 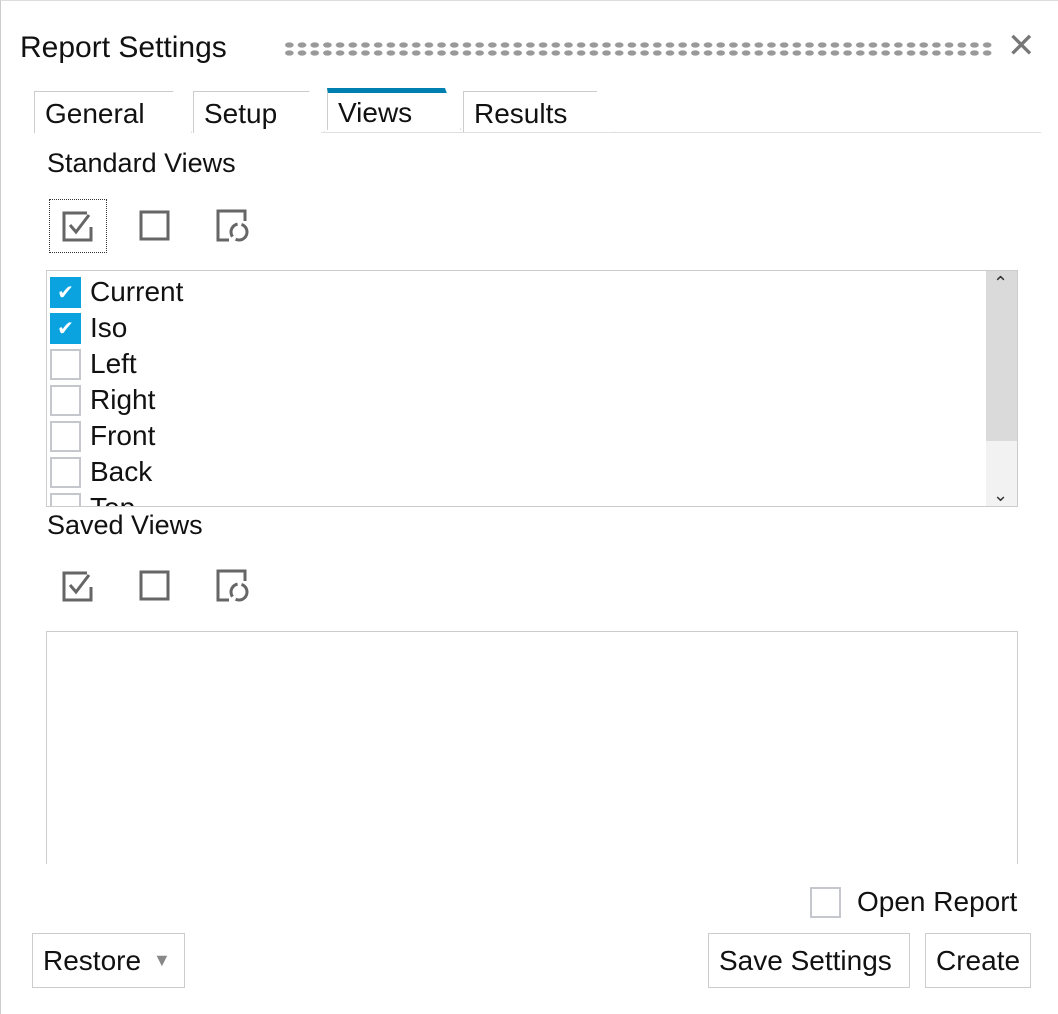 What do you see at coordinates (532, 364) in the screenshot?
I see `list-item: Left` at bounding box center [532, 364].